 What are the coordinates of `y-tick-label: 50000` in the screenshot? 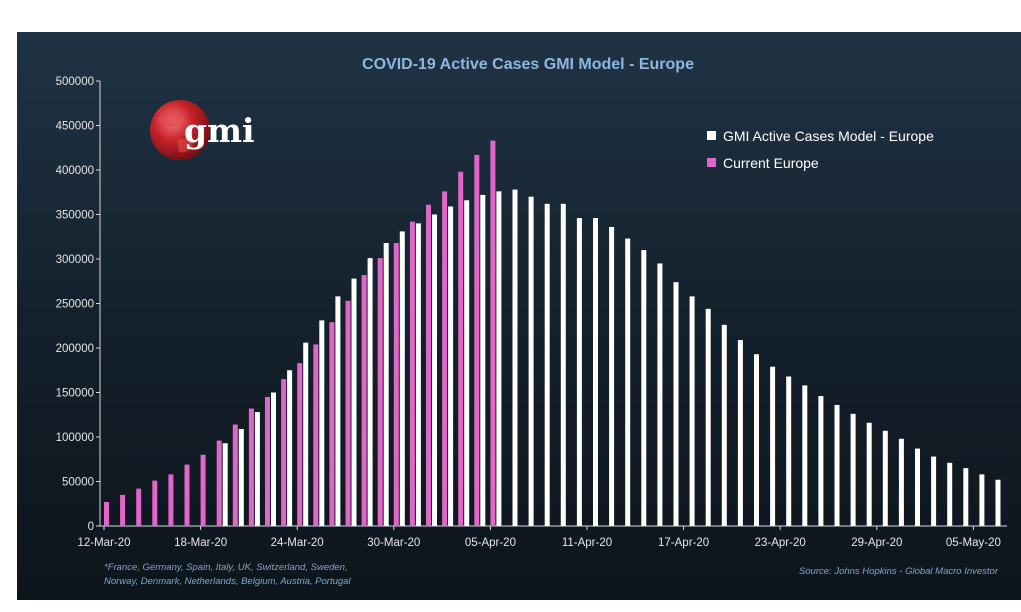 It's located at (78, 483).